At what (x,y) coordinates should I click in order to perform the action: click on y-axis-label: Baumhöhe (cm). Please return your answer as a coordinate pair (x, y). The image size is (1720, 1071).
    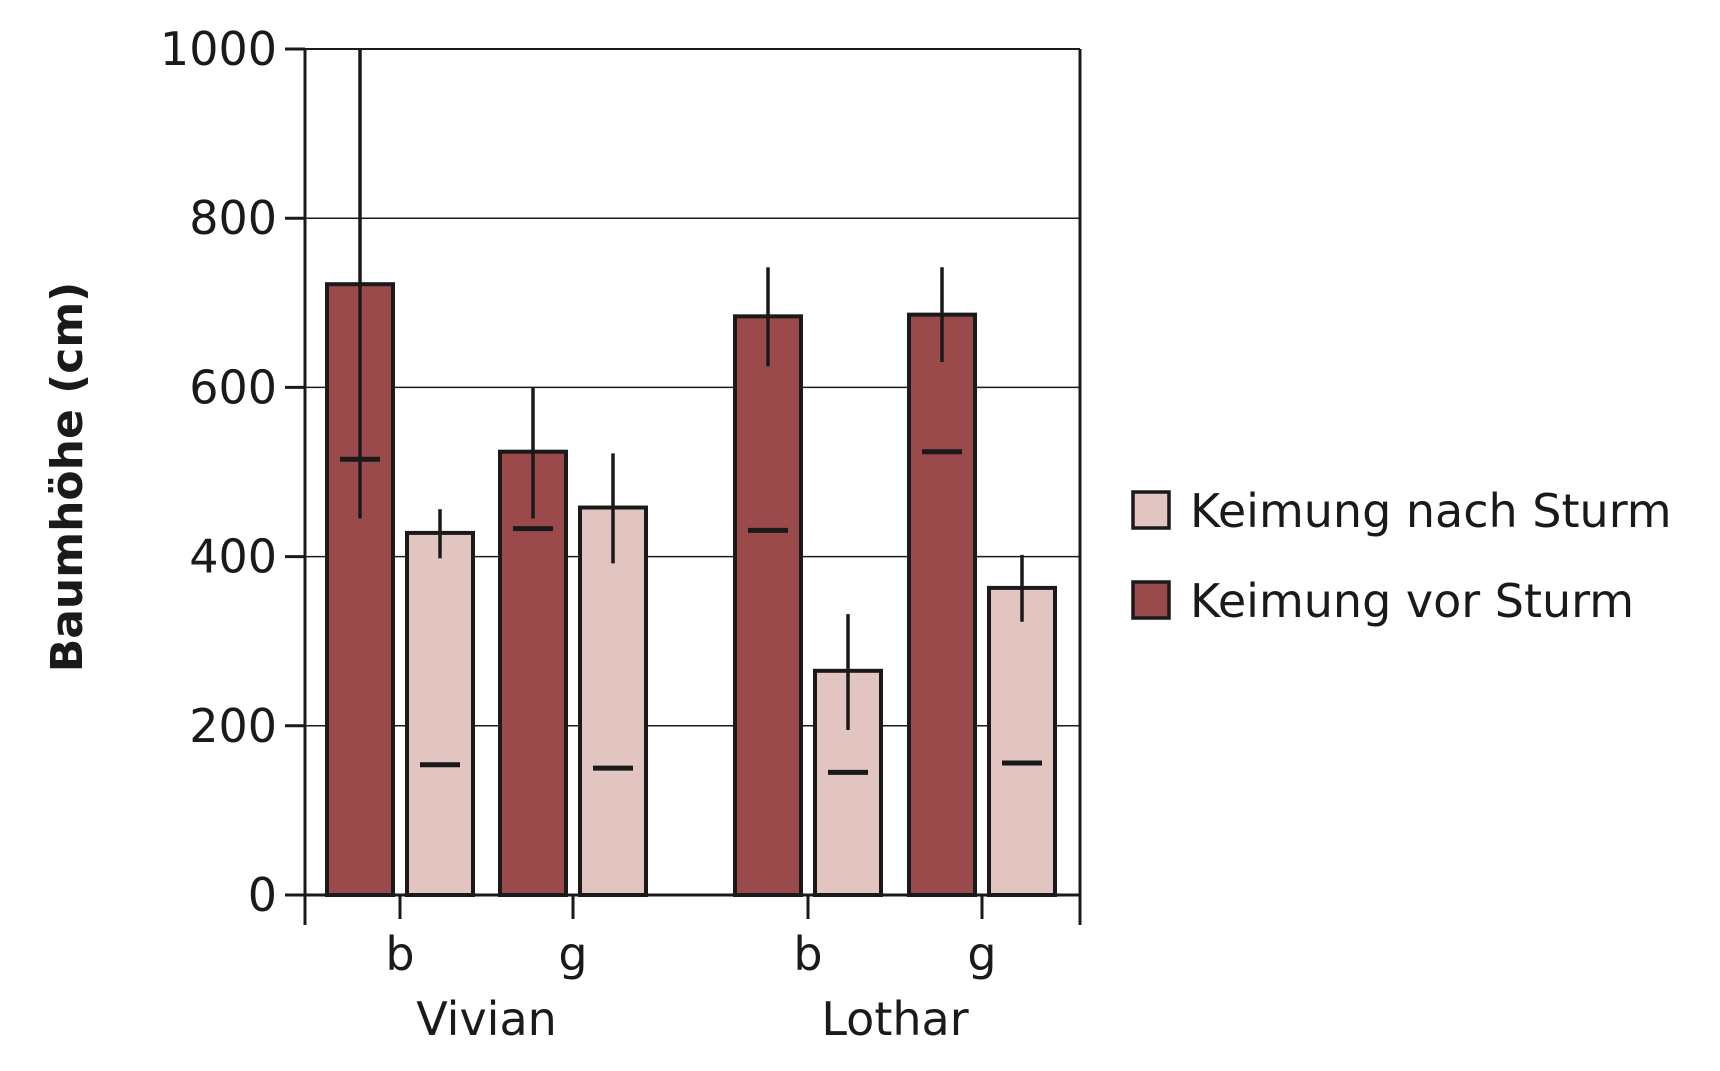
    Looking at the image, I should click on (67, 477).